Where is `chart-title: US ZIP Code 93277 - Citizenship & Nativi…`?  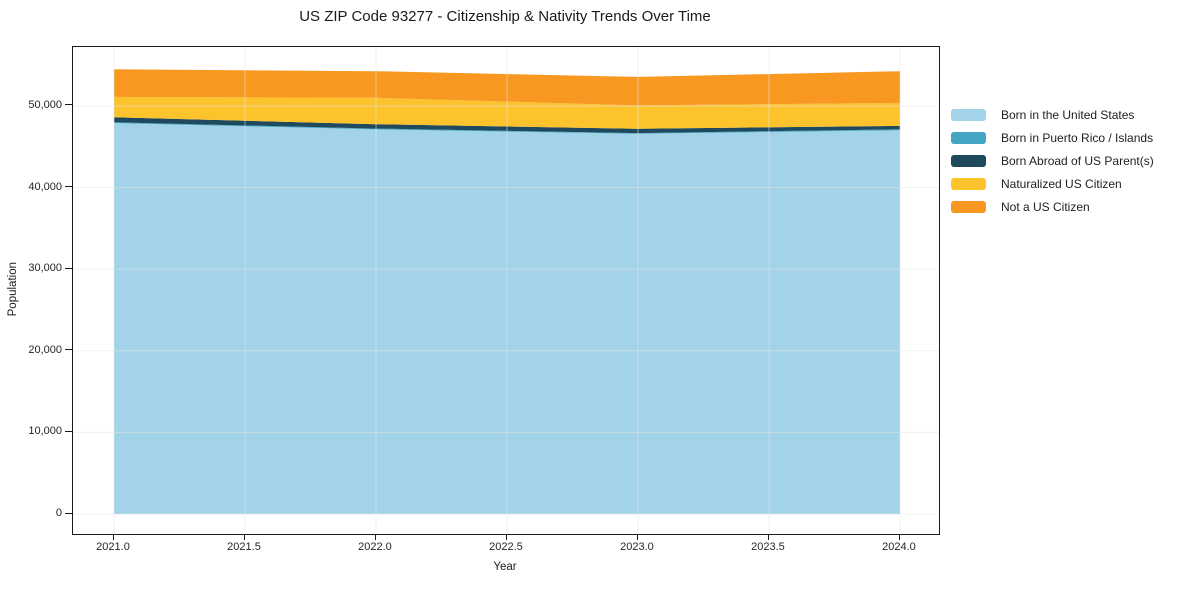
chart-title: US ZIP Code 93277 - Citizenship & Nativi… is located at coordinates (505, 16).